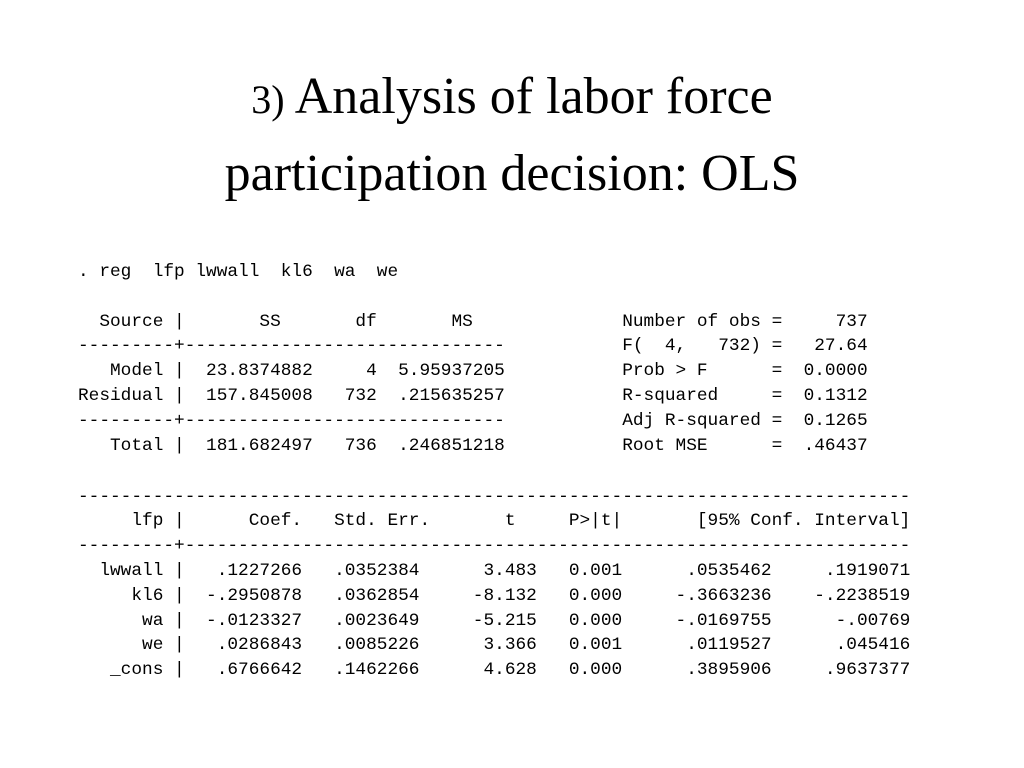 The height and width of the screenshot is (768, 1024). Describe the element at coordinates (473, 321) in the screenshot. I see `anova-line: Source | SS df MS Number of obs = 737` at that location.